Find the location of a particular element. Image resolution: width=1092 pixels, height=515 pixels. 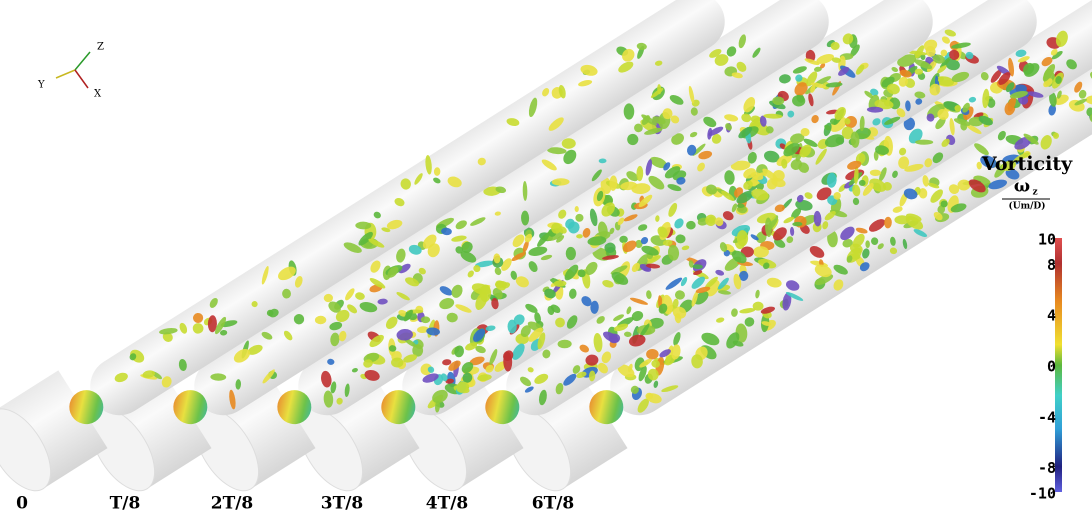

colorbar-tick-label: 8 is located at coordinates (1051, 265).